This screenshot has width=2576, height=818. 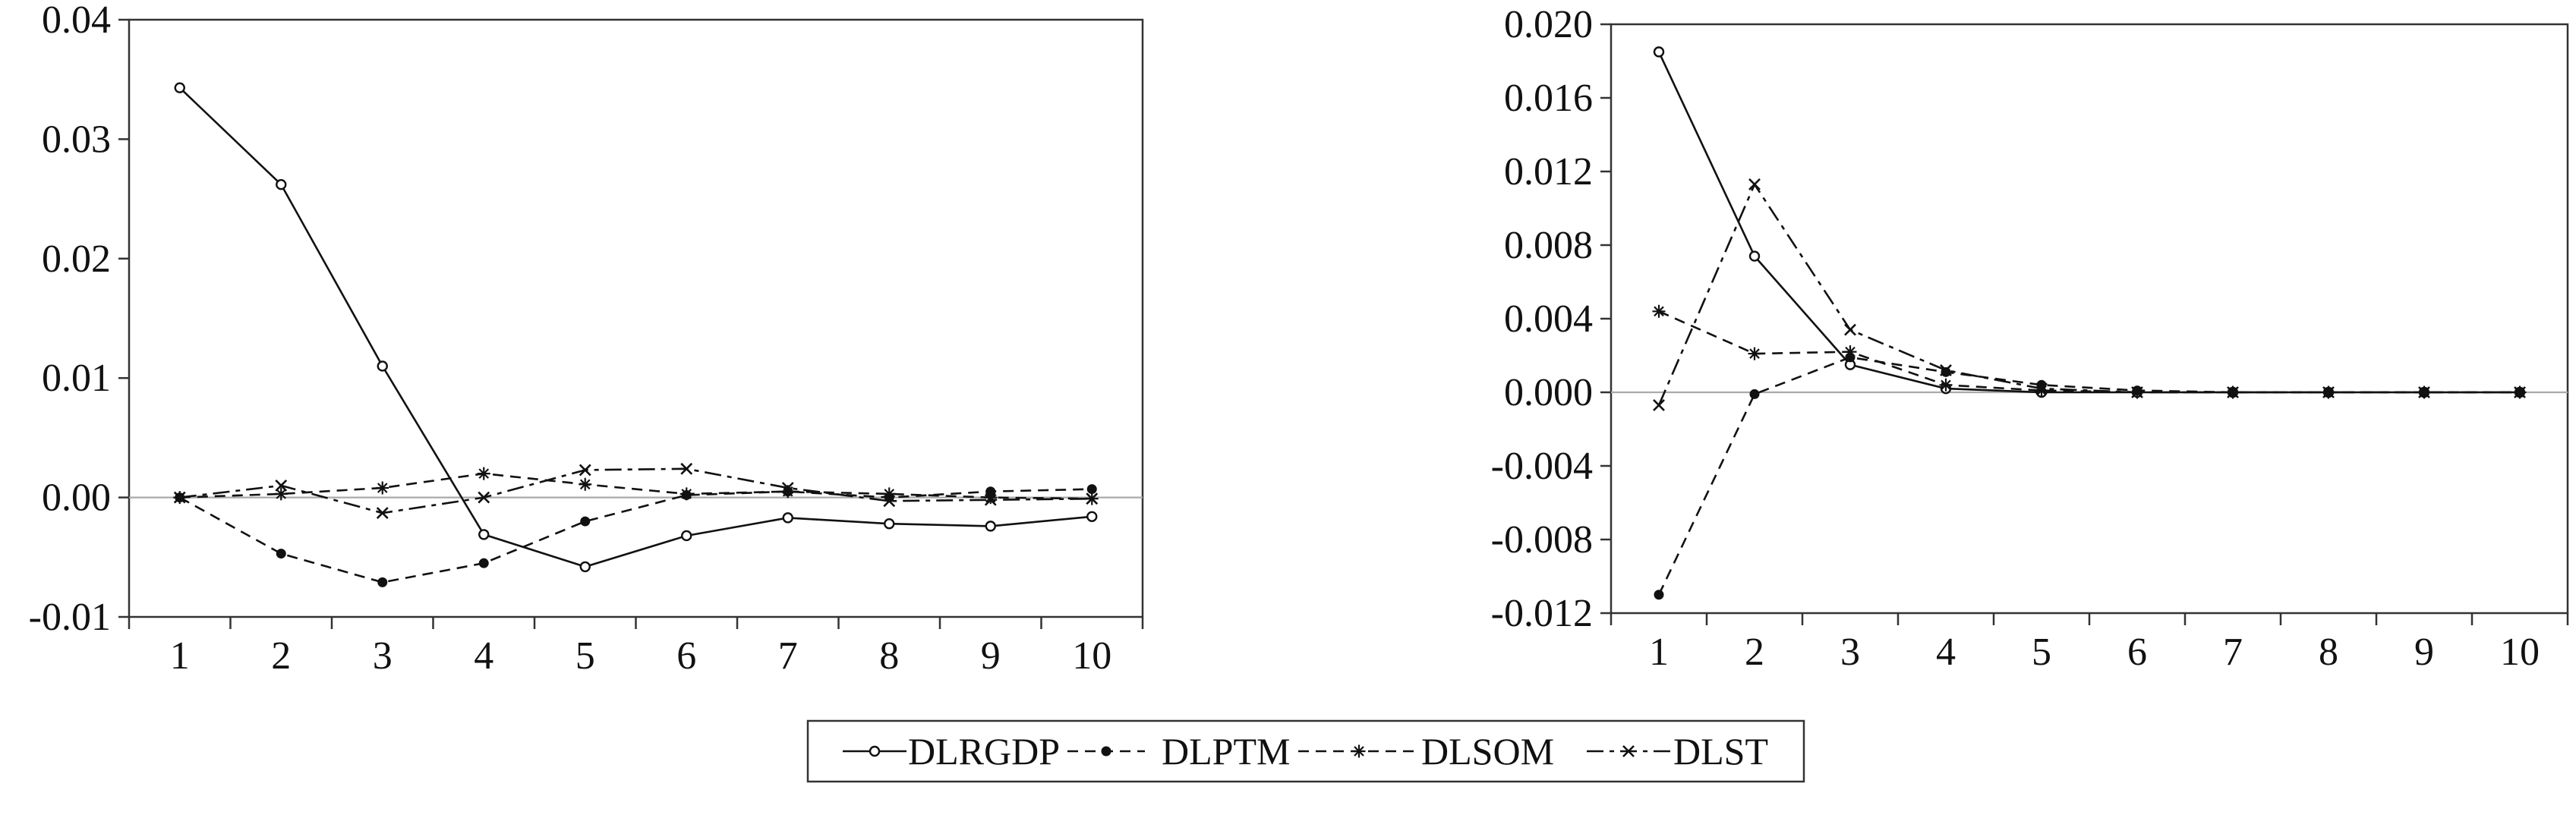 I want to click on y-tick-label: 0.004, so click(x=1548, y=319).